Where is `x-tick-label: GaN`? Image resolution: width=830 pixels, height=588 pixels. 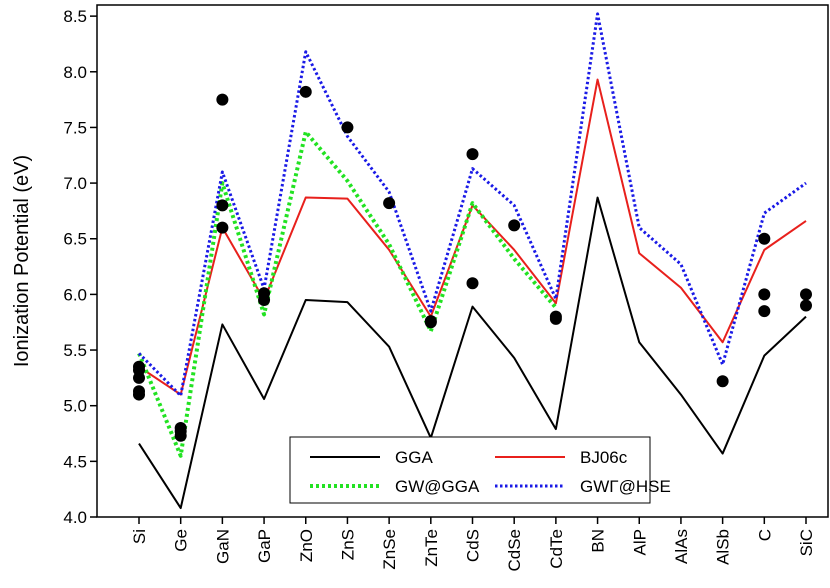
x-tick-label: GaN is located at coordinates (222, 546).